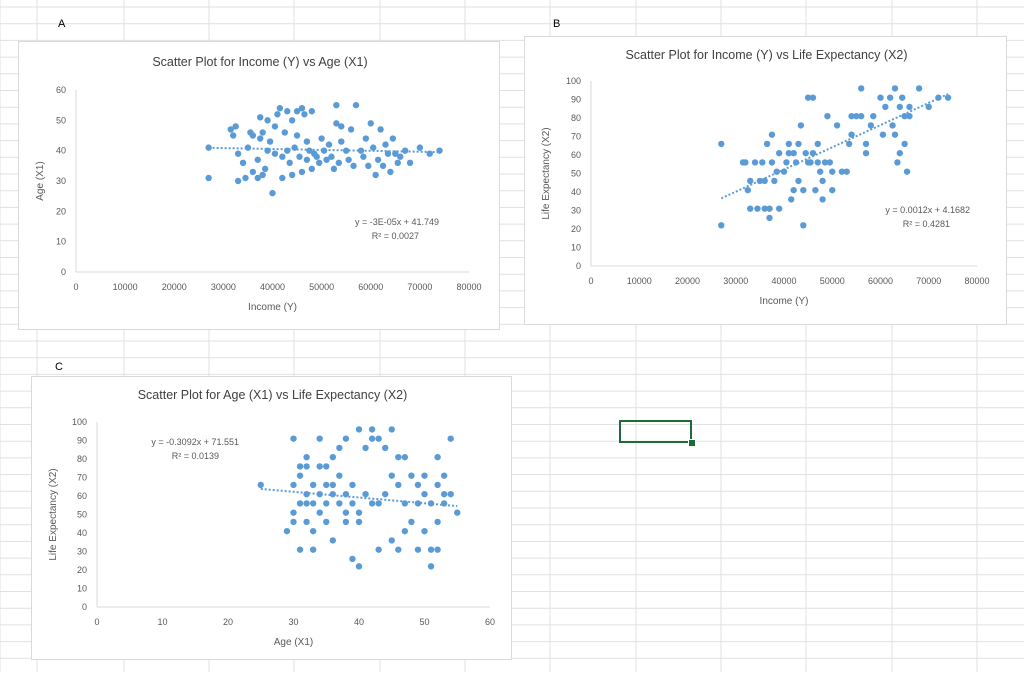 The height and width of the screenshot is (677, 1024). I want to click on x-tick-label: 30, so click(293, 622).